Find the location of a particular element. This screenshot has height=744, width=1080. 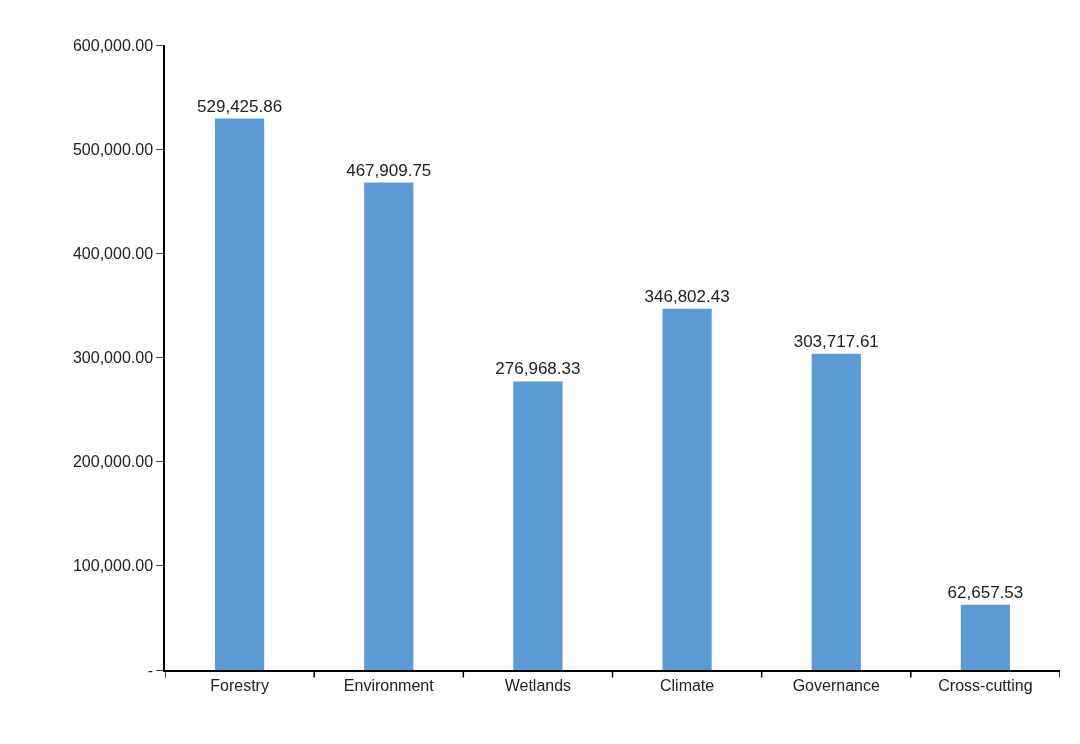

data-label: 467,909.75 is located at coordinates (389, 170).